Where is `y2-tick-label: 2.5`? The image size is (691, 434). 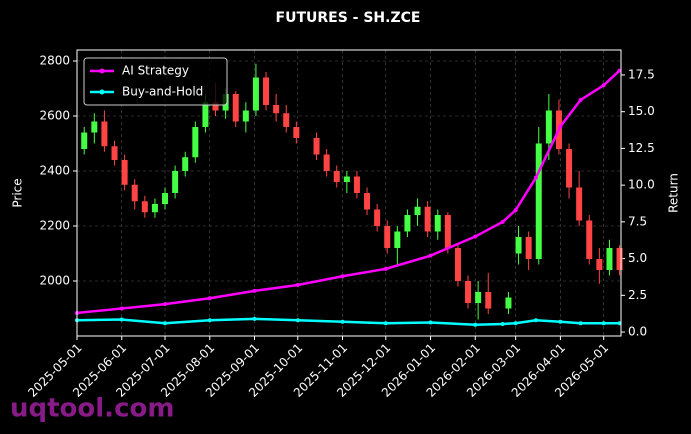
y2-tick-label: 2.5 is located at coordinates (637, 295).